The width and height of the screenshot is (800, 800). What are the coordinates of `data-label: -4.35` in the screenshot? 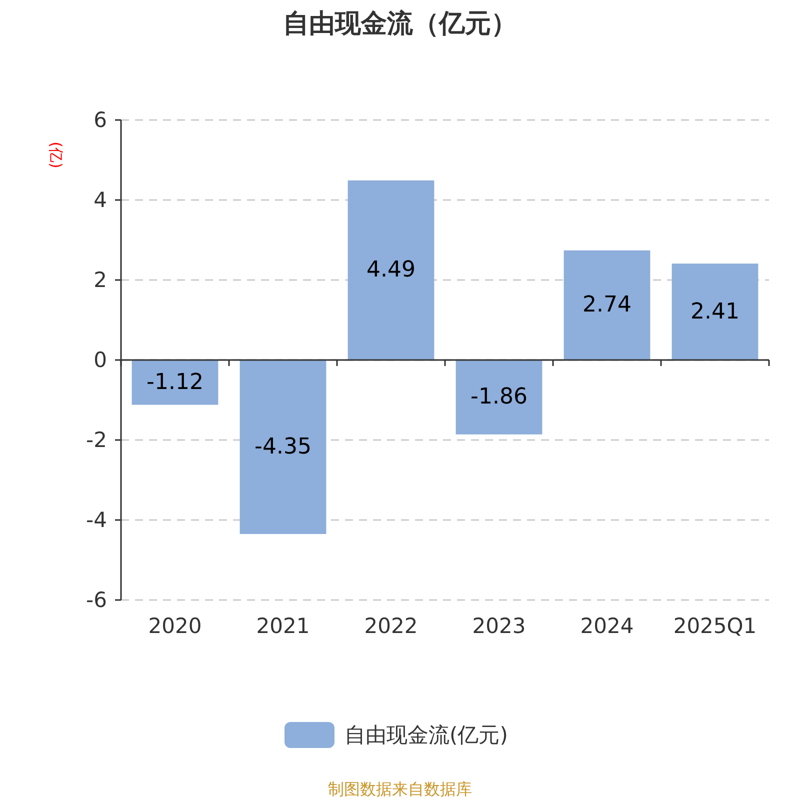 It's located at (283, 447).